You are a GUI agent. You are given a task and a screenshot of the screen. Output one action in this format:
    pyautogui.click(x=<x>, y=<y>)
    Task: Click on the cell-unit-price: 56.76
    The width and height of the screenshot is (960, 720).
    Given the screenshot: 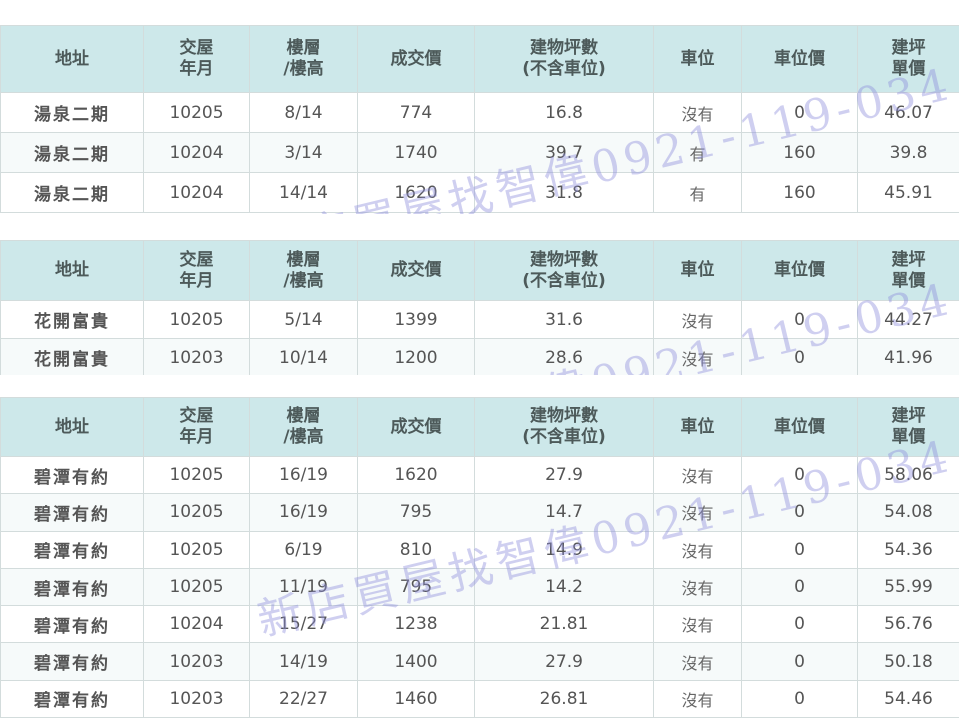 What is the action you would take?
    pyautogui.click(x=908, y=624)
    